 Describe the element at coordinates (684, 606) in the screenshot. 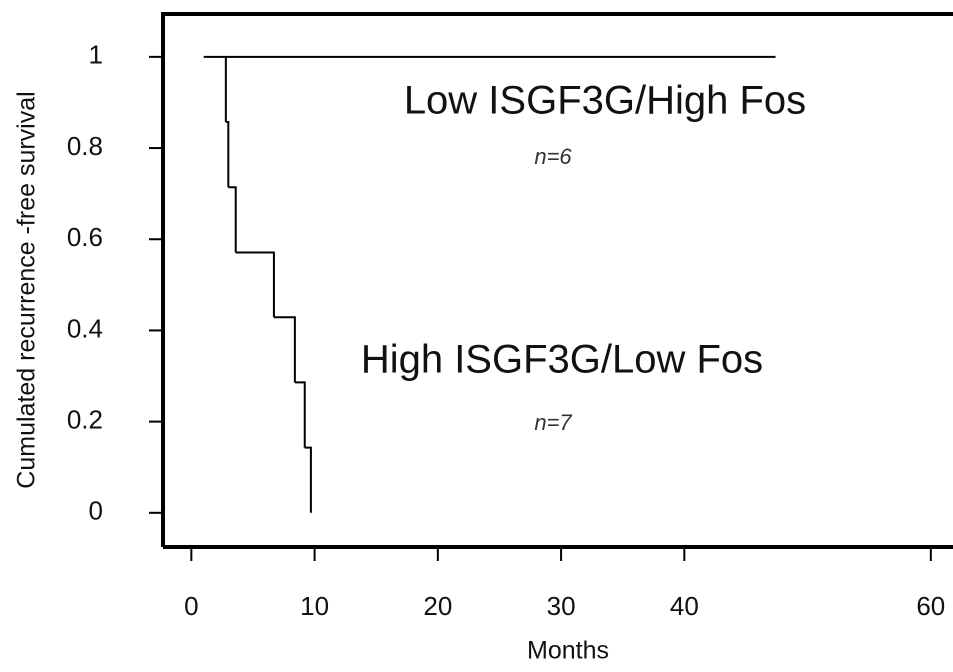

I see `x-tick-label: 40` at that location.